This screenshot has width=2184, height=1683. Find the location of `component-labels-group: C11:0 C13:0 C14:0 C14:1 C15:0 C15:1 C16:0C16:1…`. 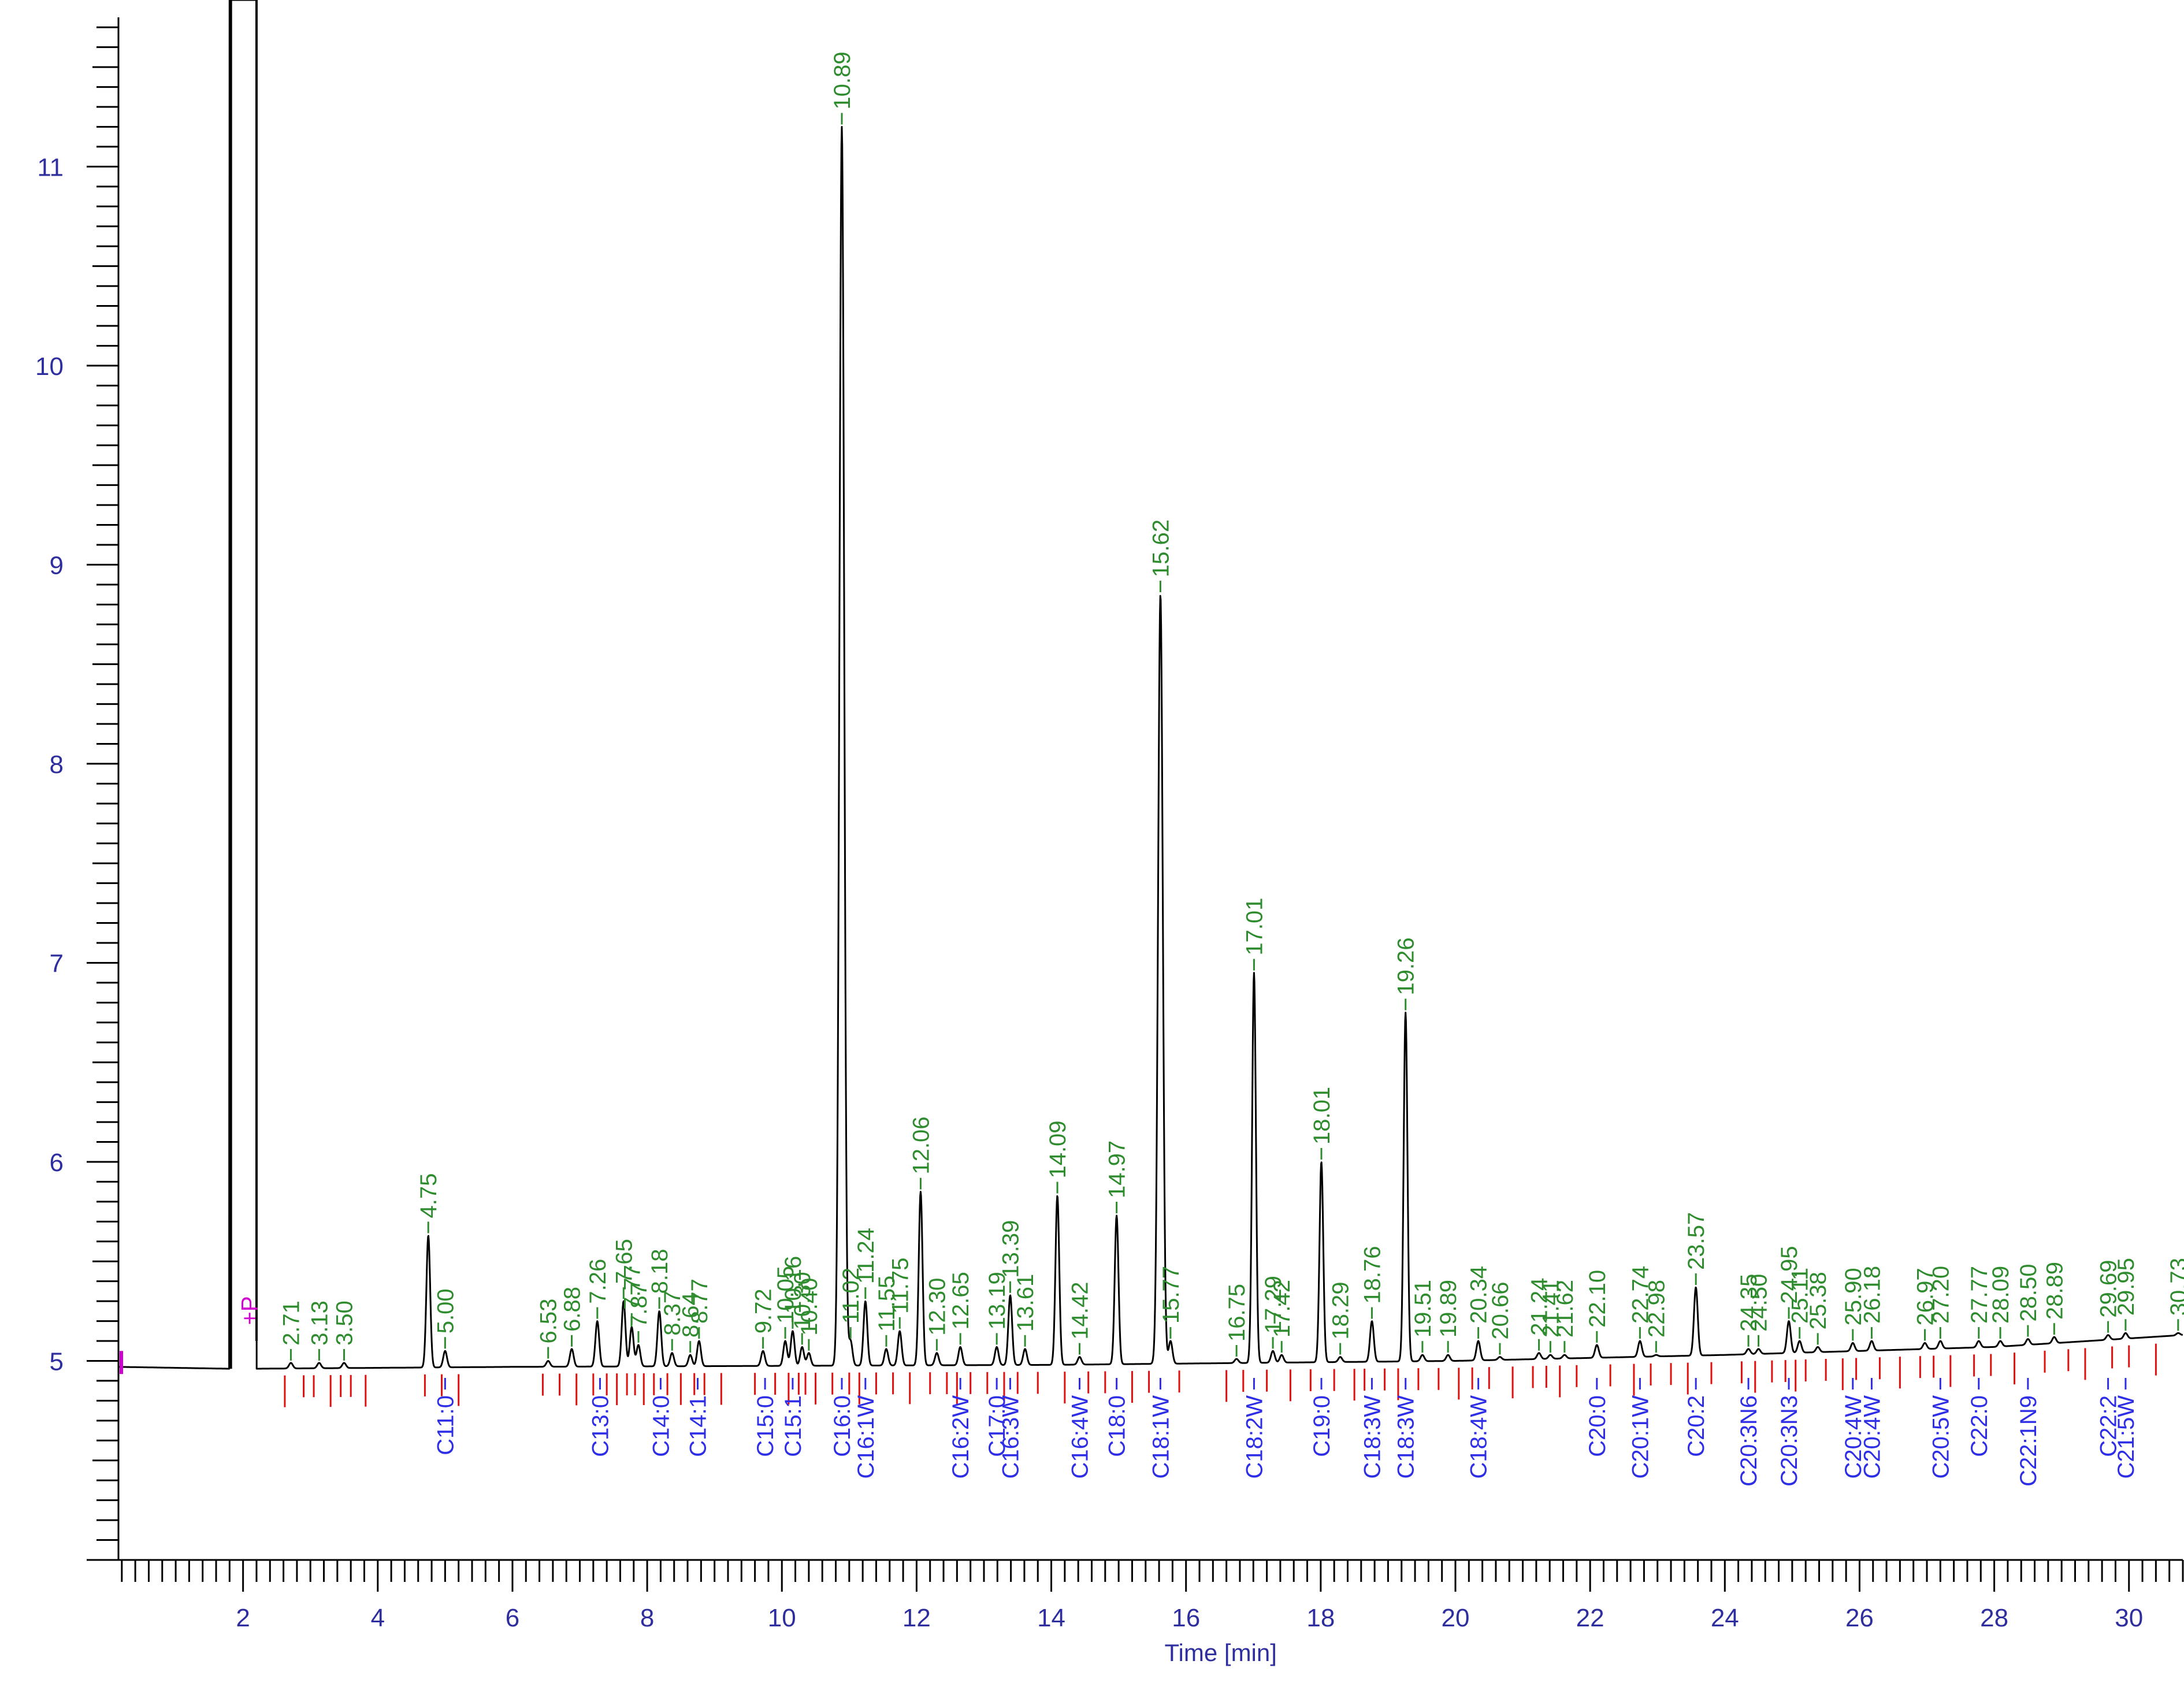

component-labels-group: C11:0 C13:0 C14:0 C14:1 C15:0 C15:1 C16:0C16:1… is located at coordinates (1286, 1433).